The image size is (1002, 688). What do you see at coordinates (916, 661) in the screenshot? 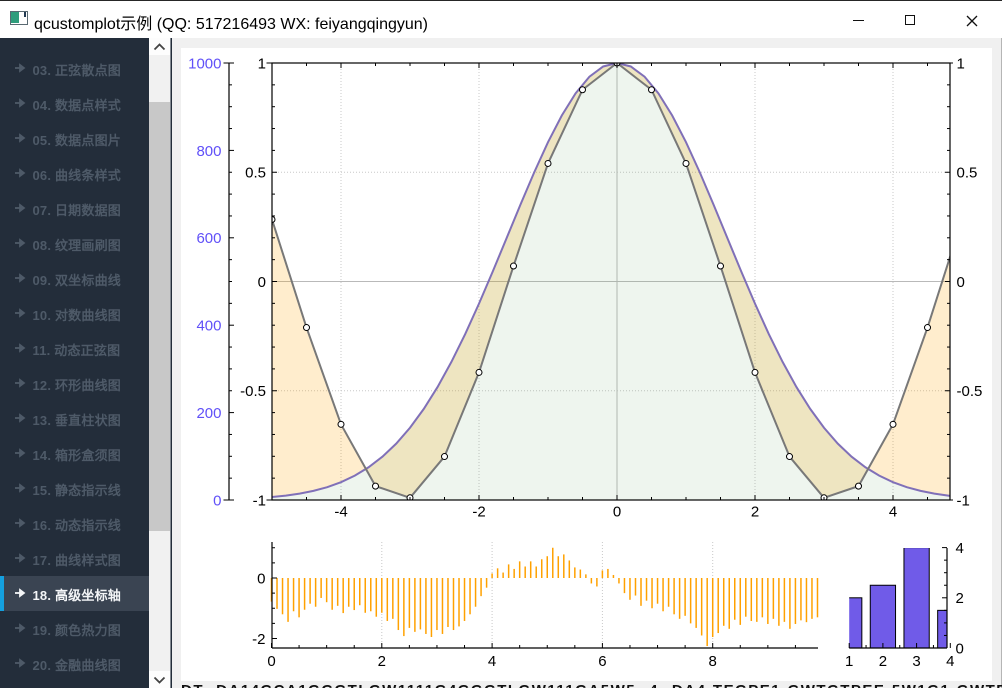
I see `svg-text: 3` at bounding box center [916, 661].